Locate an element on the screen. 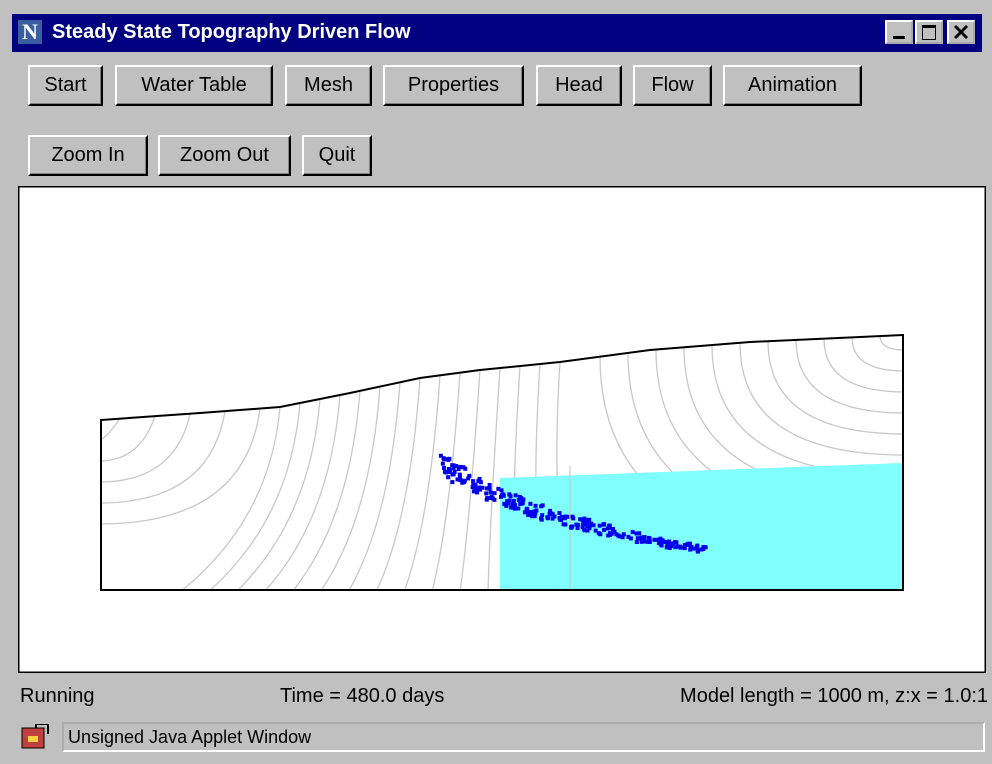 The height and width of the screenshot is (764, 992). close-button is located at coordinates (961, 32).